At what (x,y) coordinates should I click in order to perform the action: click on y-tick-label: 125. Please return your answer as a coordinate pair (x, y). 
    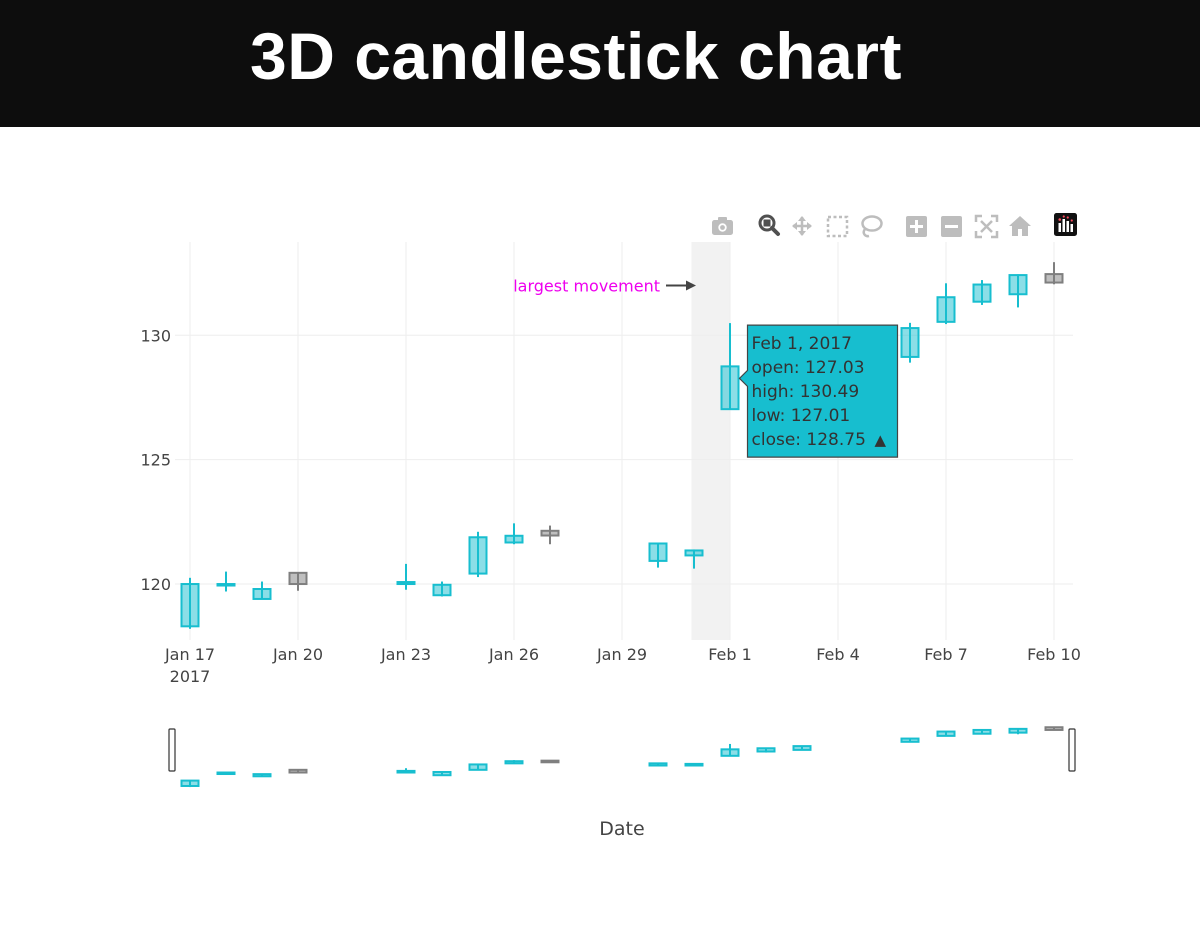
    Looking at the image, I should click on (155, 460).